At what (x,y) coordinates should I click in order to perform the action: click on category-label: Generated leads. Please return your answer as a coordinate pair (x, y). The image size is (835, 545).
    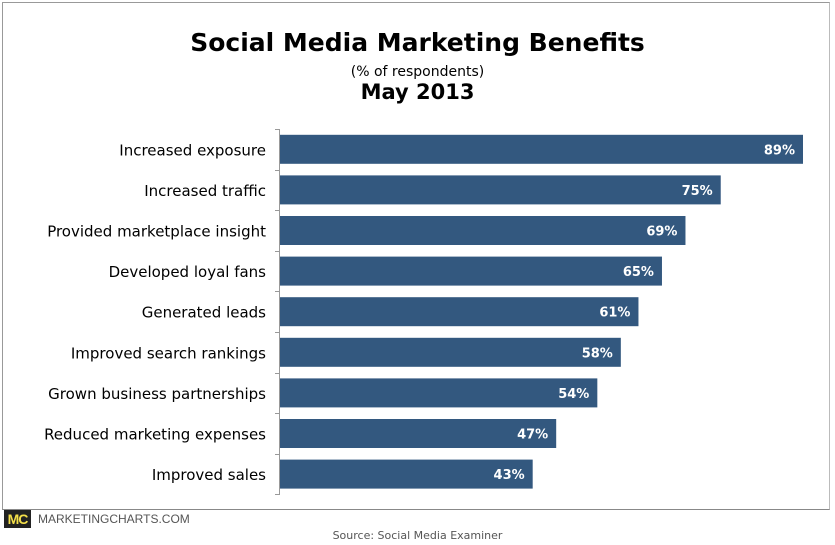
    Looking at the image, I should click on (204, 313).